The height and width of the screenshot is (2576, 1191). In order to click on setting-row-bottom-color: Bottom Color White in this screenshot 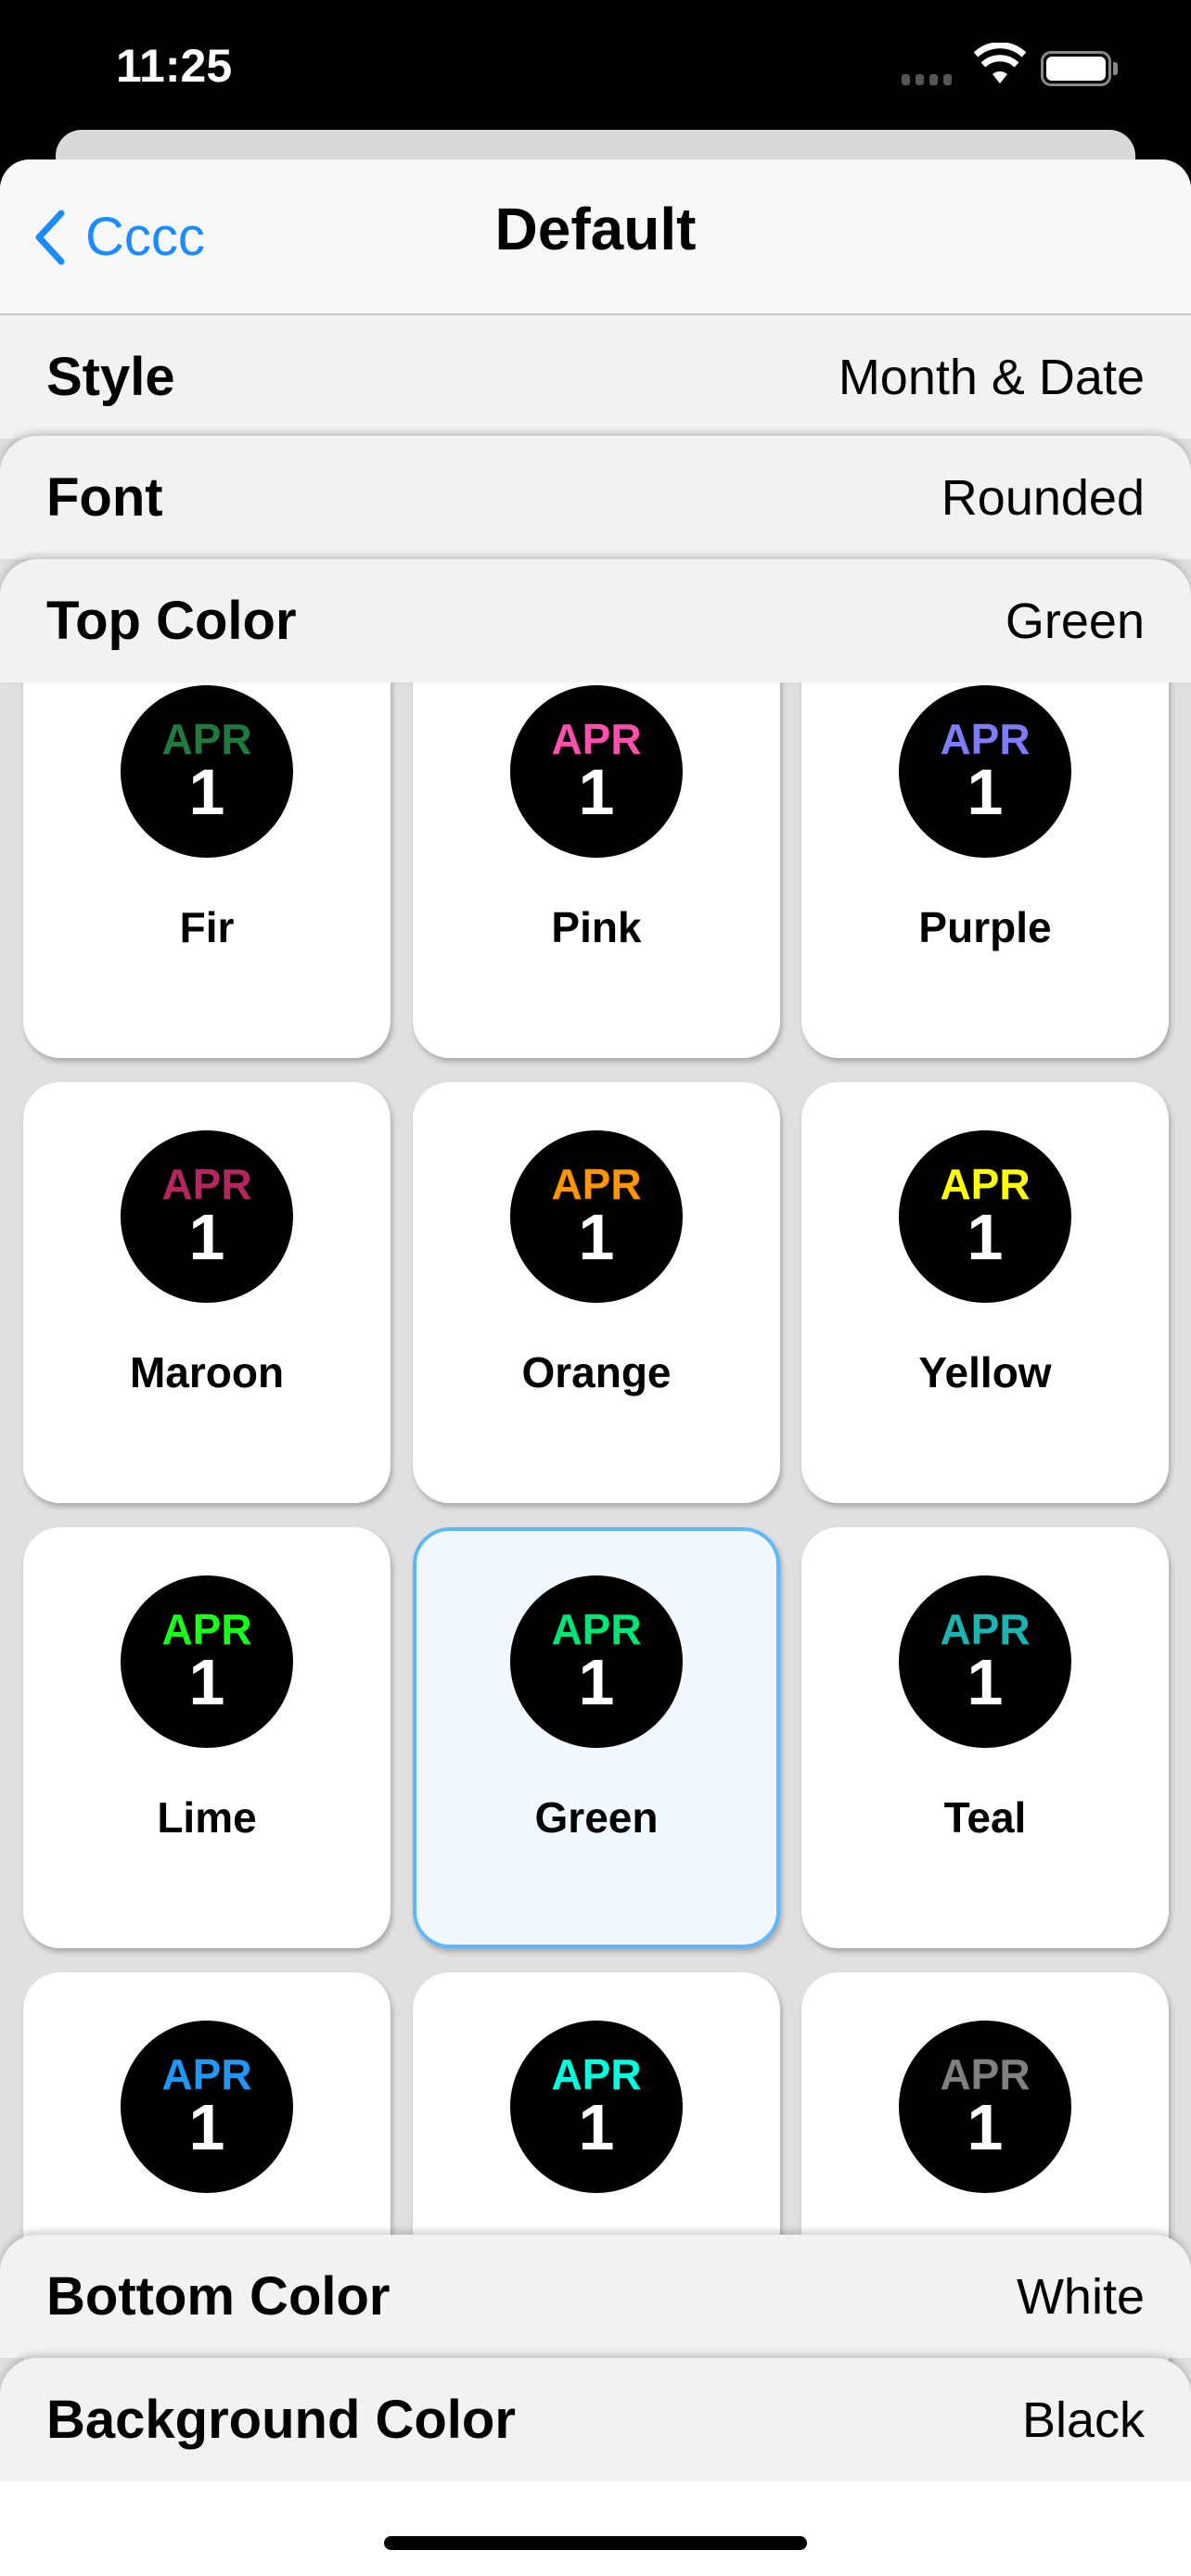, I will do `click(595, 2297)`.